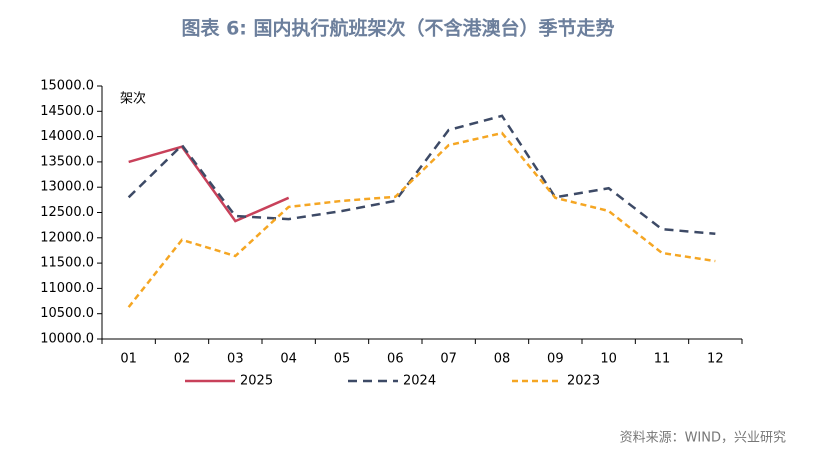 The height and width of the screenshot is (462, 822). I want to click on y-tick-label: 12000.0, so click(67, 237).